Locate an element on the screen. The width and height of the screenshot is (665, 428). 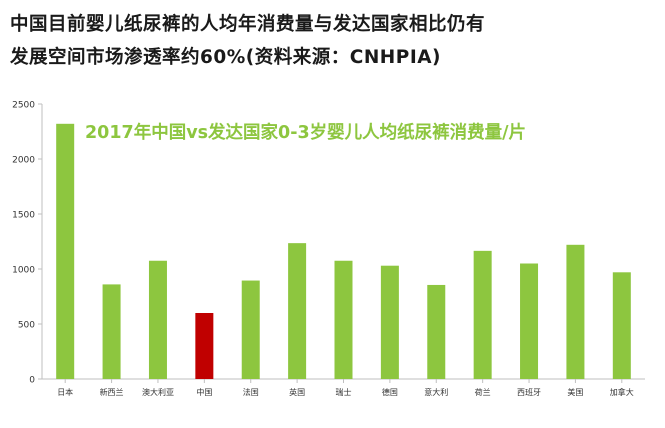
x-tick-label: 英国 is located at coordinates (297, 392).